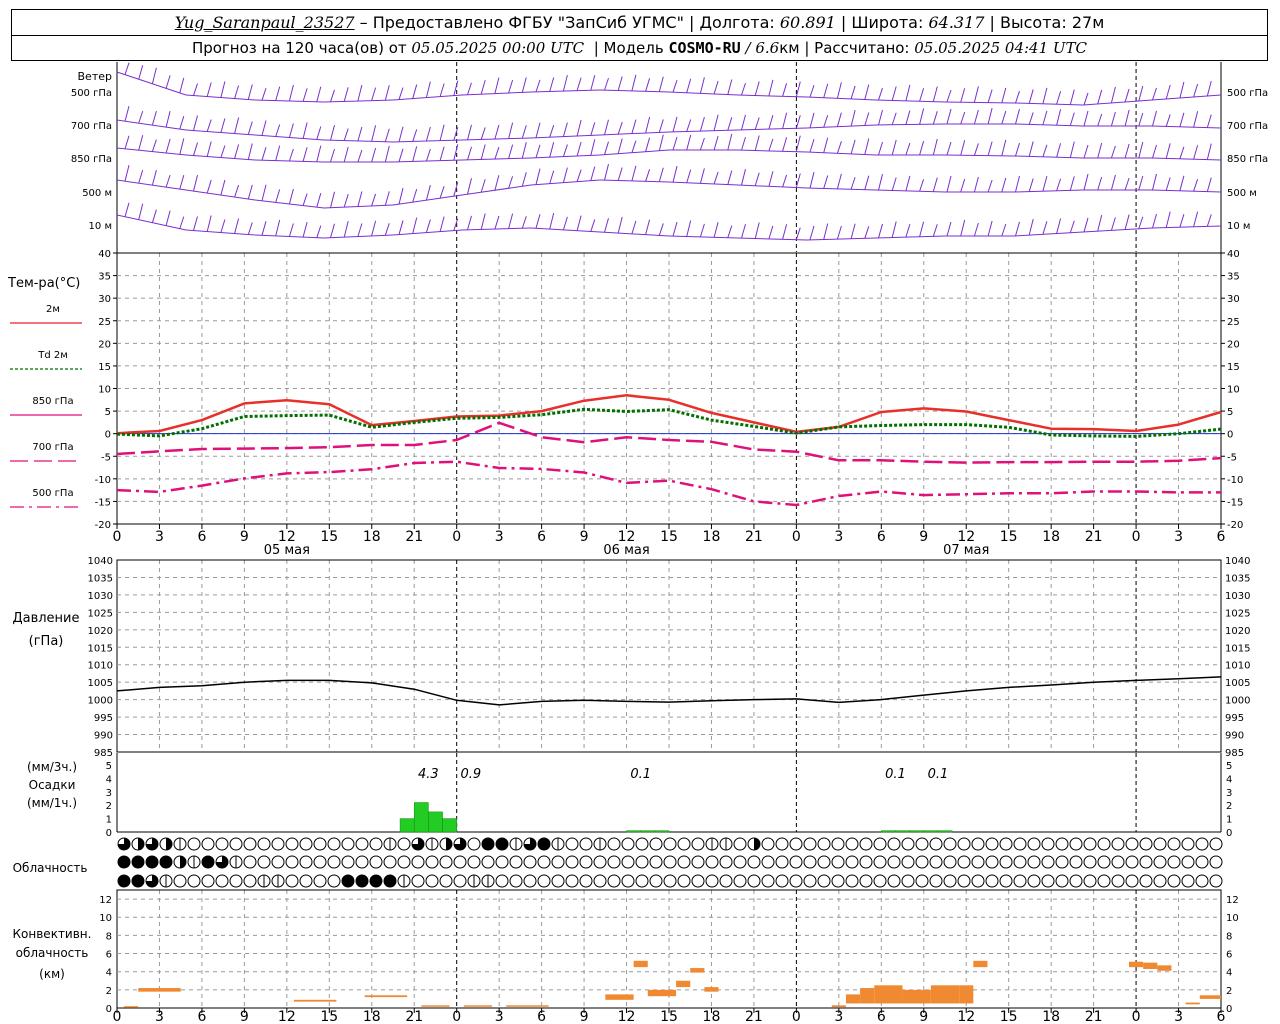 The image size is (1280, 1024). Describe the element at coordinates (711, 989) in the screenshot. I see `conv-bar` at that location.